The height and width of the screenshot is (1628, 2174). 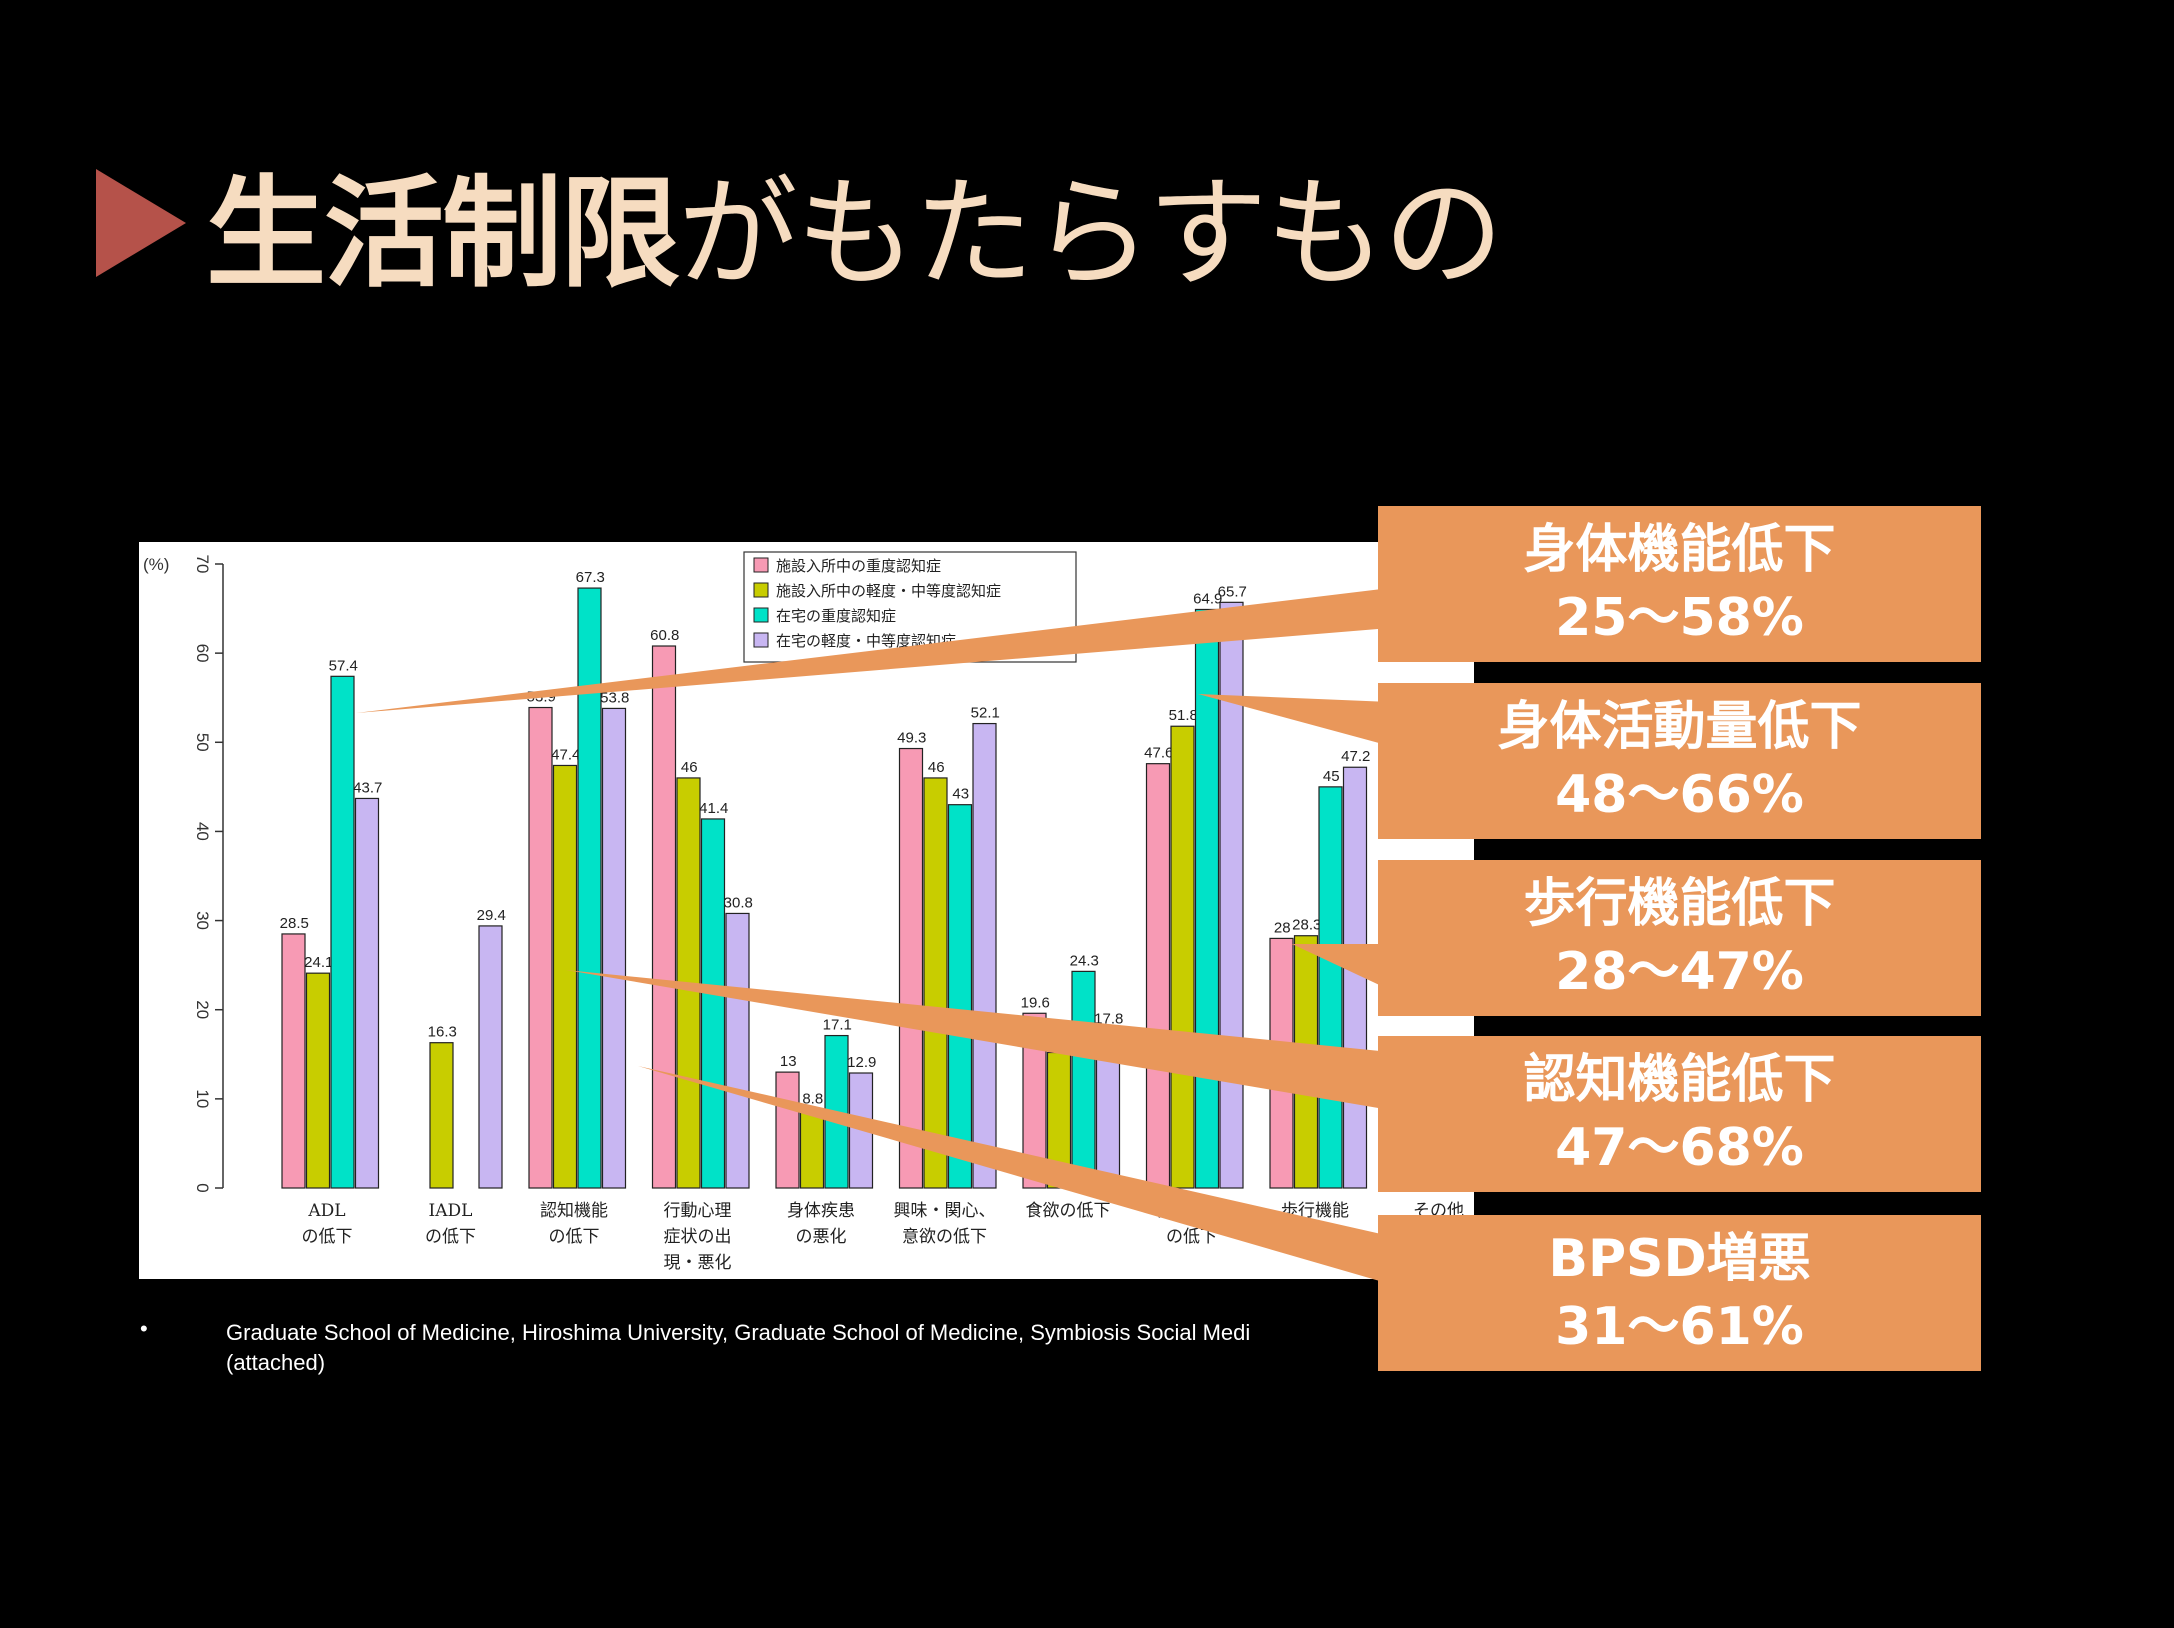 I want to click on bar-data-label: 53.8, so click(x=614, y=697).